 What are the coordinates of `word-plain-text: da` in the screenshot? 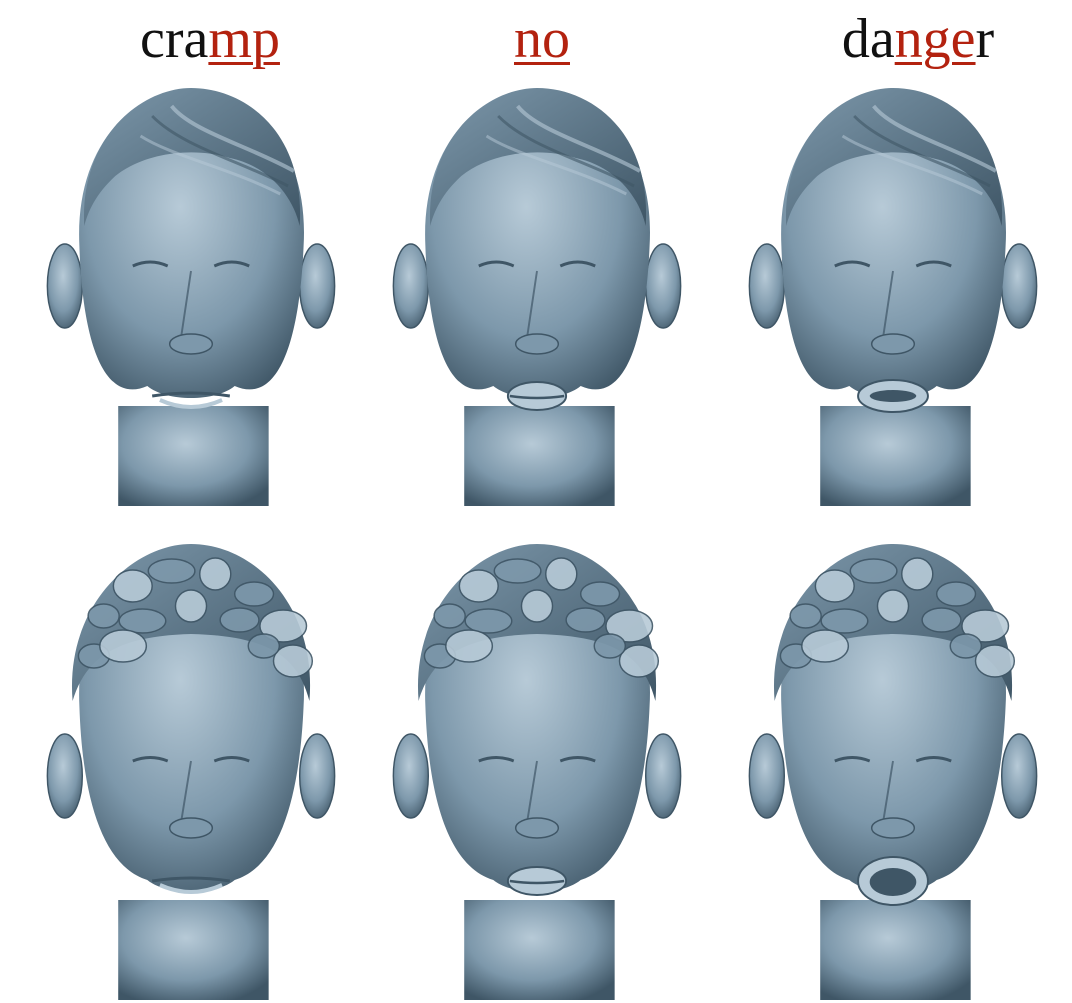 It's located at (868, 39).